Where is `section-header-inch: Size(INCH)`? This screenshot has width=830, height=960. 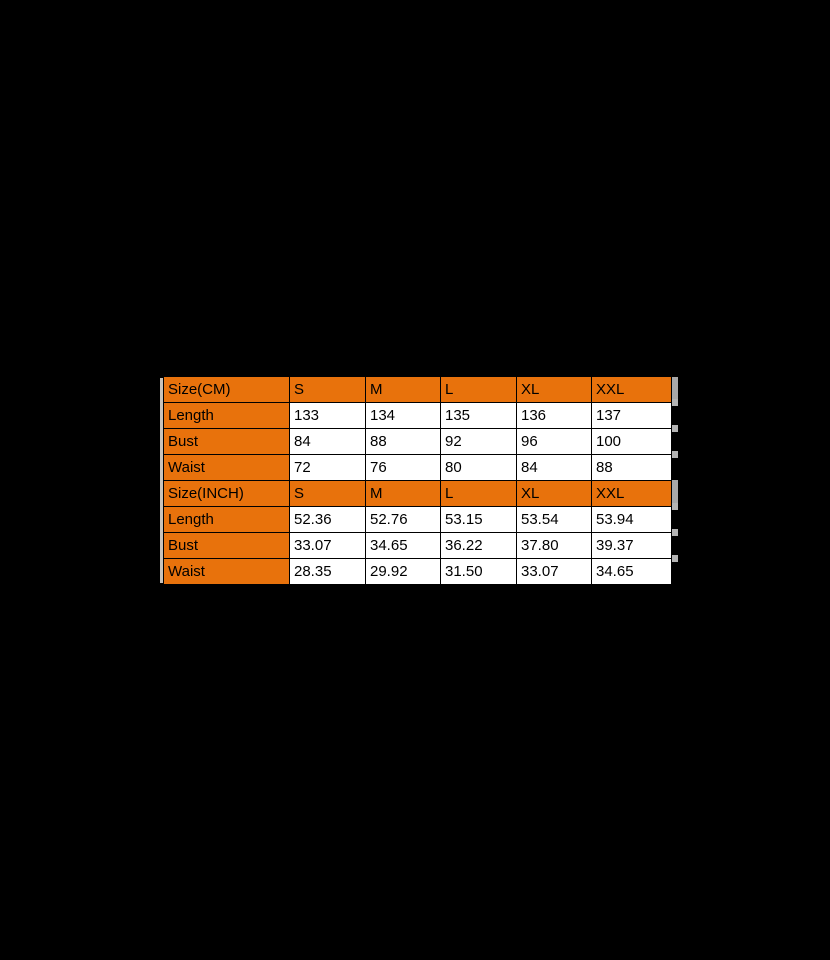 section-header-inch: Size(INCH) is located at coordinates (226, 493).